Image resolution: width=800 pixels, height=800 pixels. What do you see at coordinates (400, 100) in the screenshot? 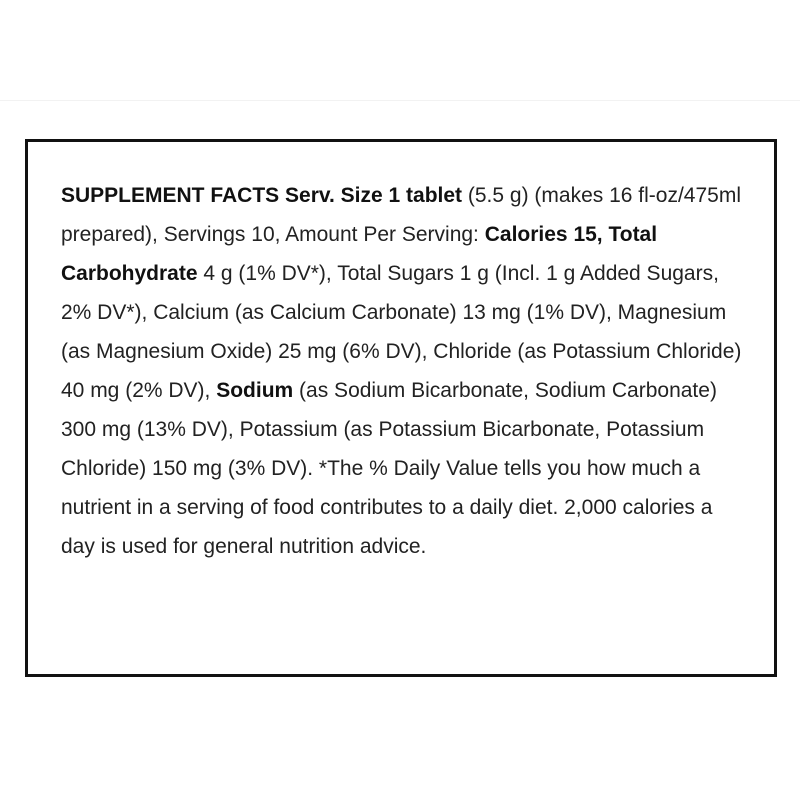
I see `divider` at bounding box center [400, 100].